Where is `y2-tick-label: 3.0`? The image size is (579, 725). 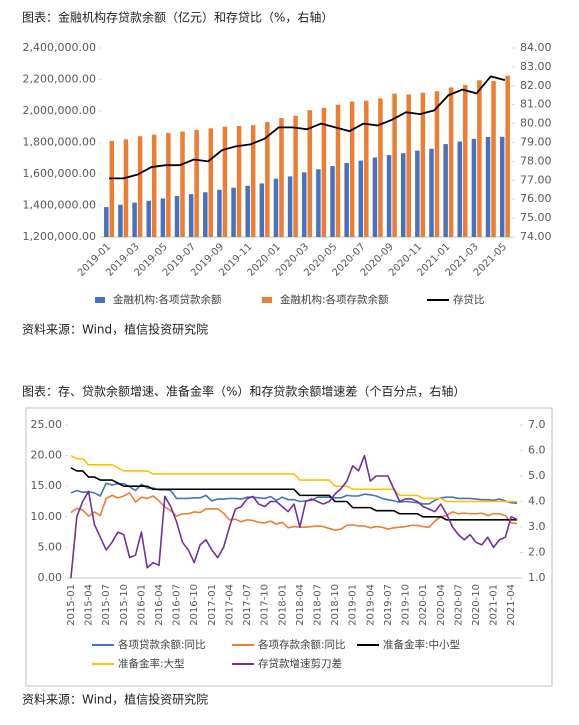
y2-tick-label: 3.0 is located at coordinates (537, 526).